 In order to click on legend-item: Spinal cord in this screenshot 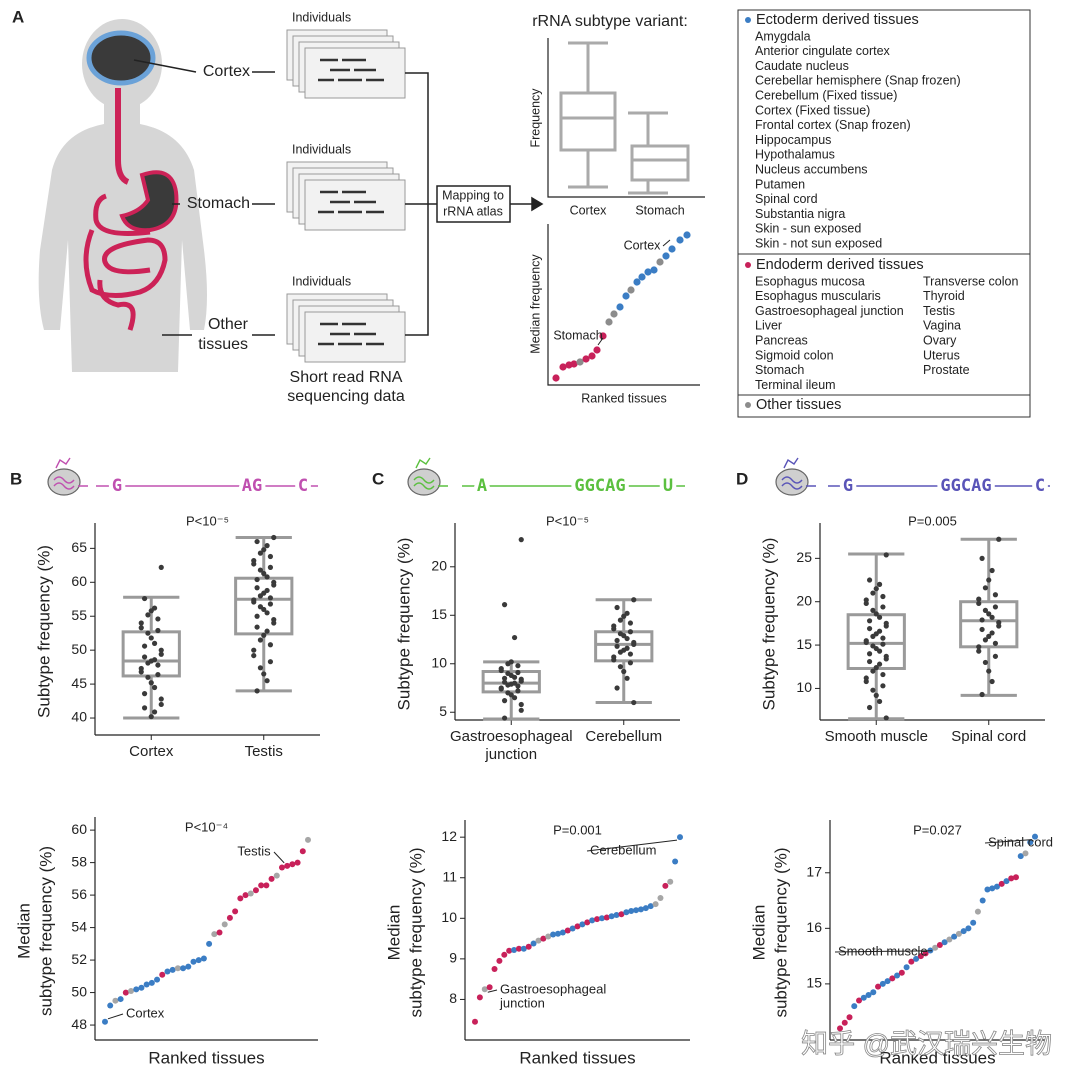, I will do `click(786, 199)`.